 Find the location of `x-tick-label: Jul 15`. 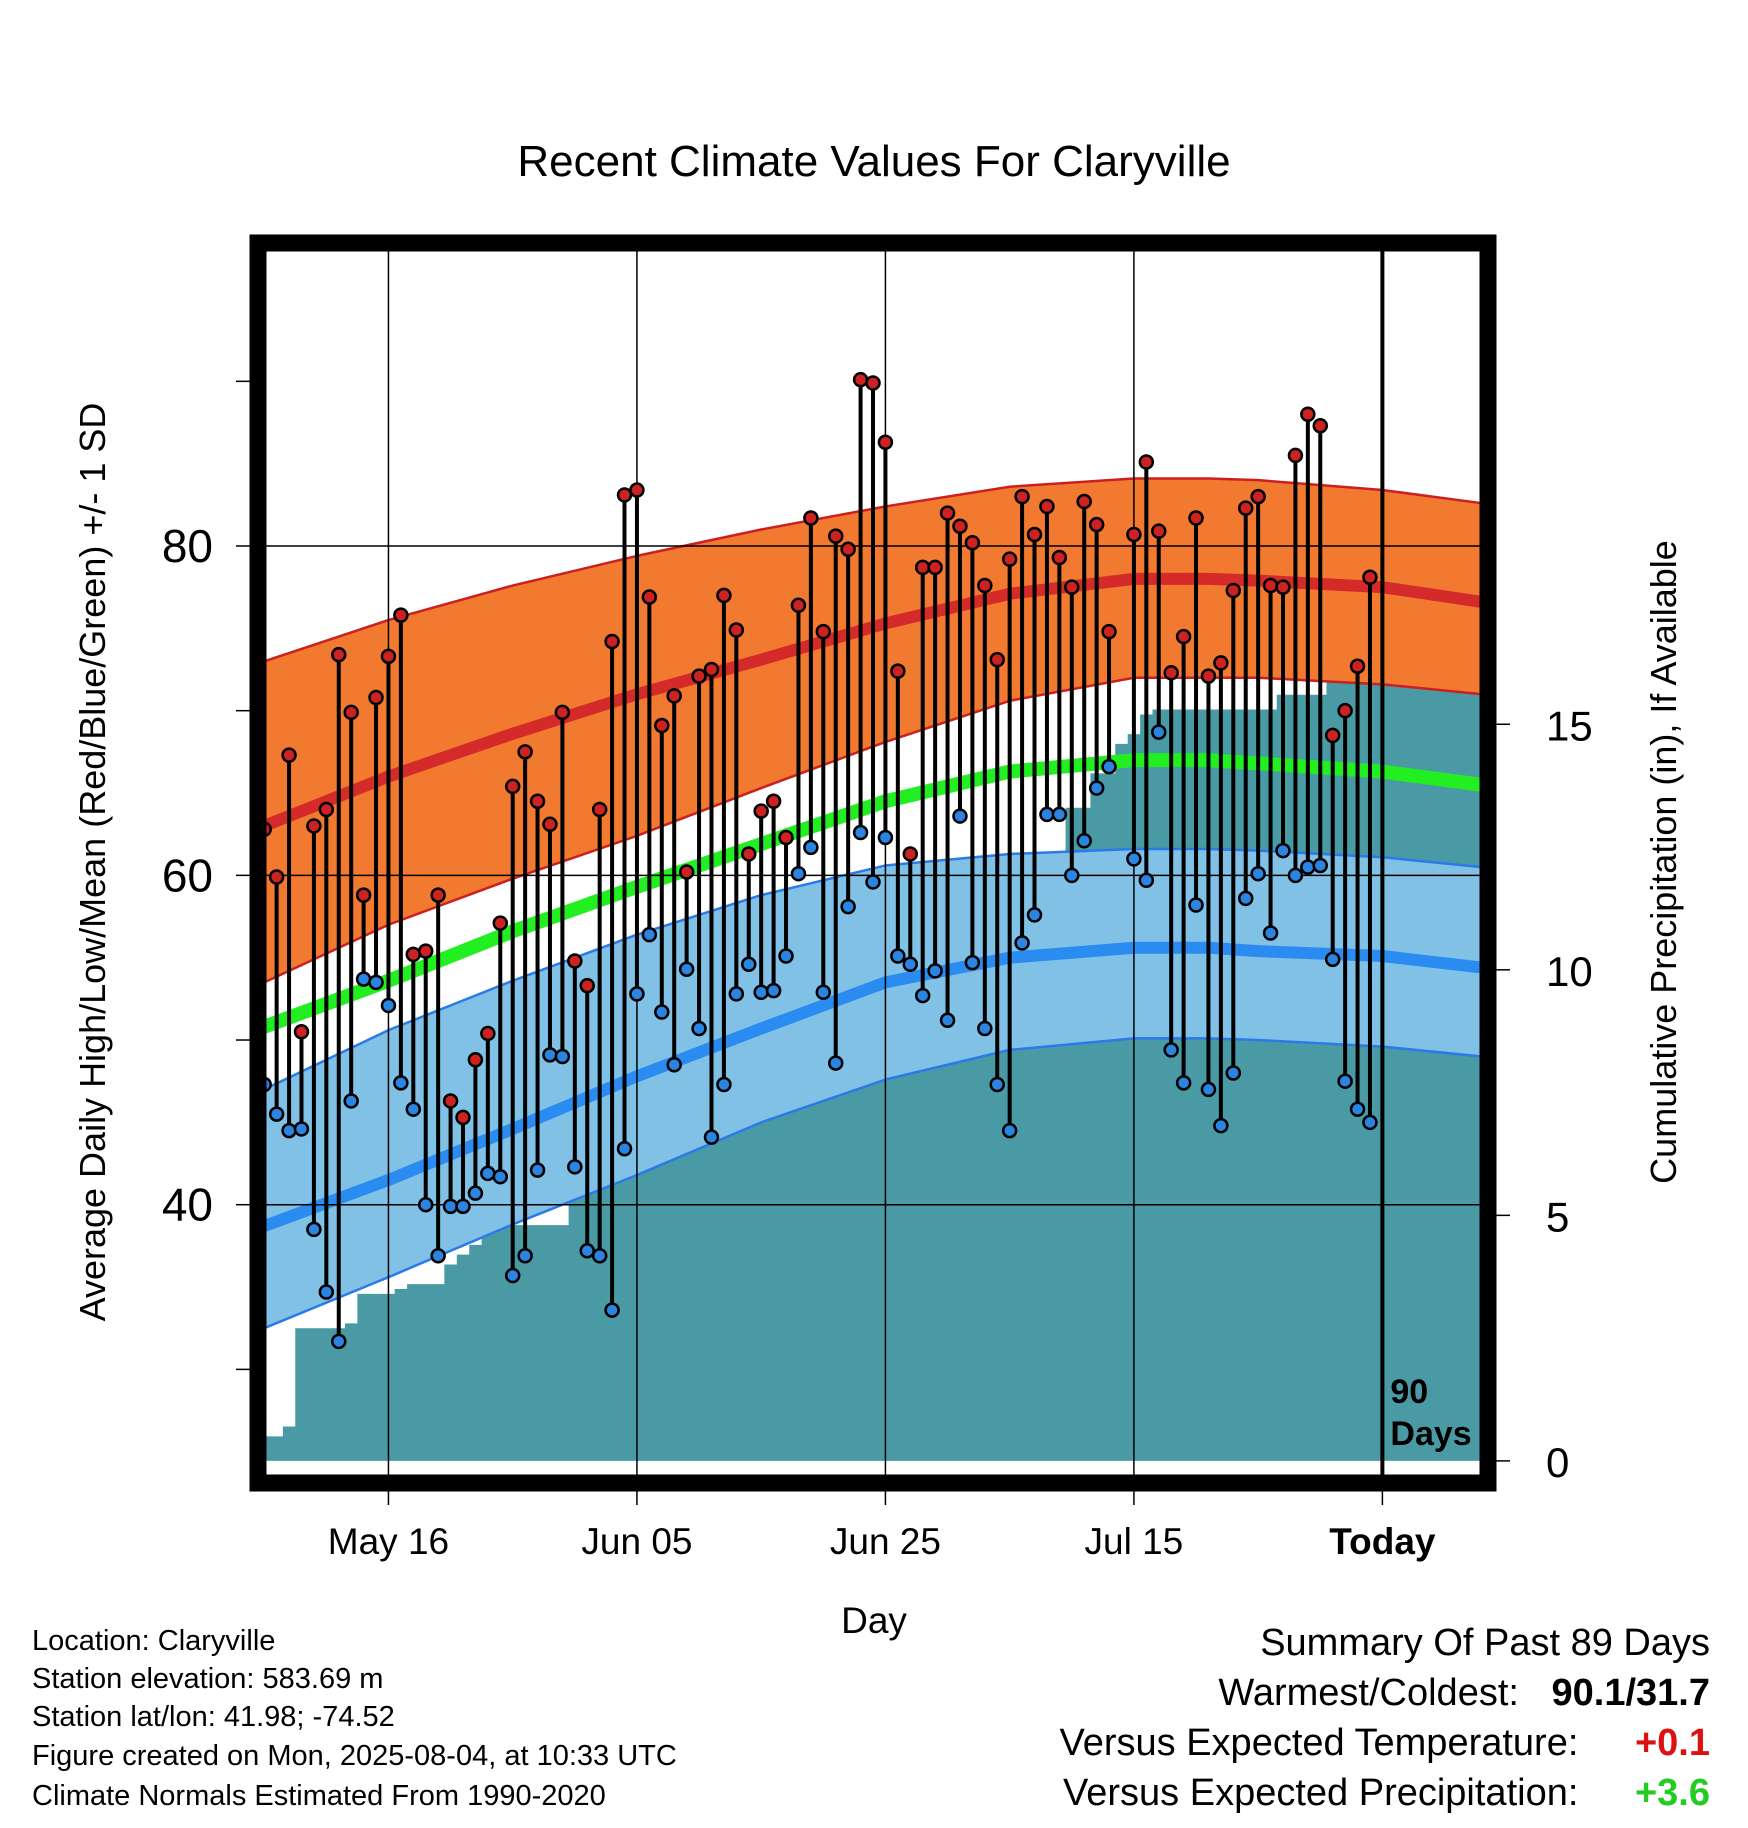

x-tick-label: Jul 15 is located at coordinates (1134, 1541).